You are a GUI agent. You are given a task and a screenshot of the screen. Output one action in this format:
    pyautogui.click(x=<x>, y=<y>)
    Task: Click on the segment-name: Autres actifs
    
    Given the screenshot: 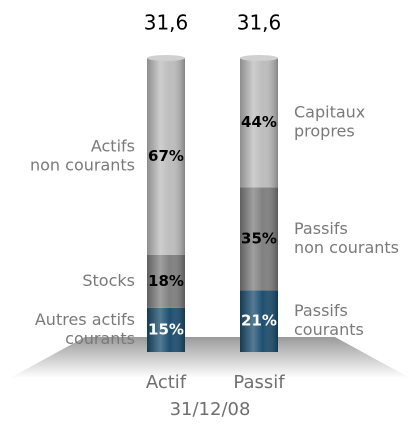 What is the action you would take?
    pyautogui.click(x=85, y=319)
    